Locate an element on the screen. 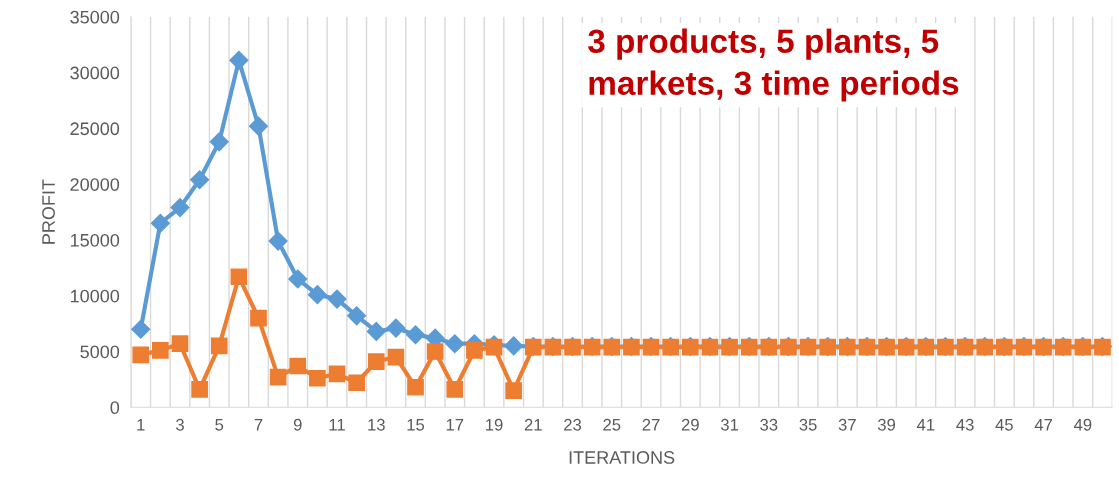 The height and width of the screenshot is (482, 1119). x-tick-label: 7 is located at coordinates (258, 425).